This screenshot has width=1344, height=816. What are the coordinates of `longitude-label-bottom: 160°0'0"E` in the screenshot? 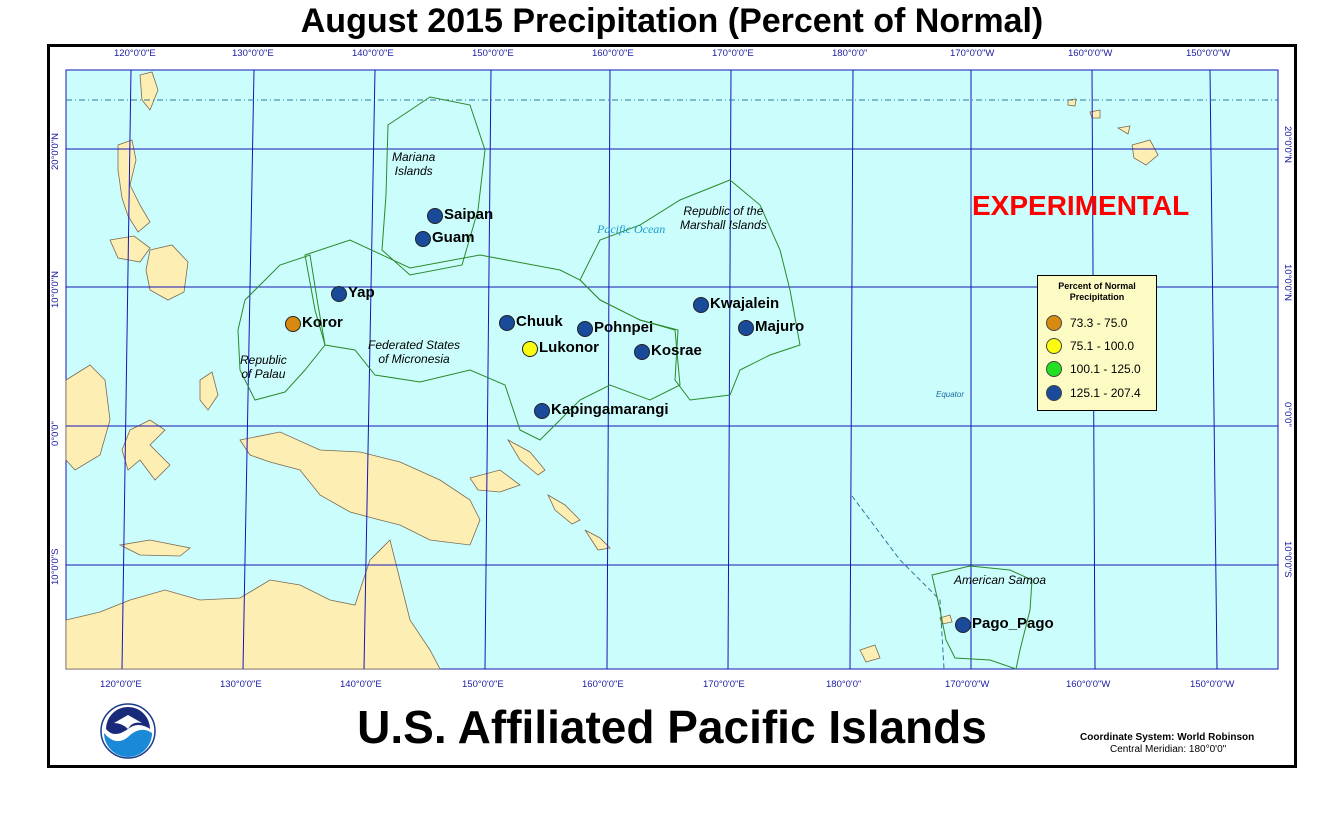 It's located at (603, 684).